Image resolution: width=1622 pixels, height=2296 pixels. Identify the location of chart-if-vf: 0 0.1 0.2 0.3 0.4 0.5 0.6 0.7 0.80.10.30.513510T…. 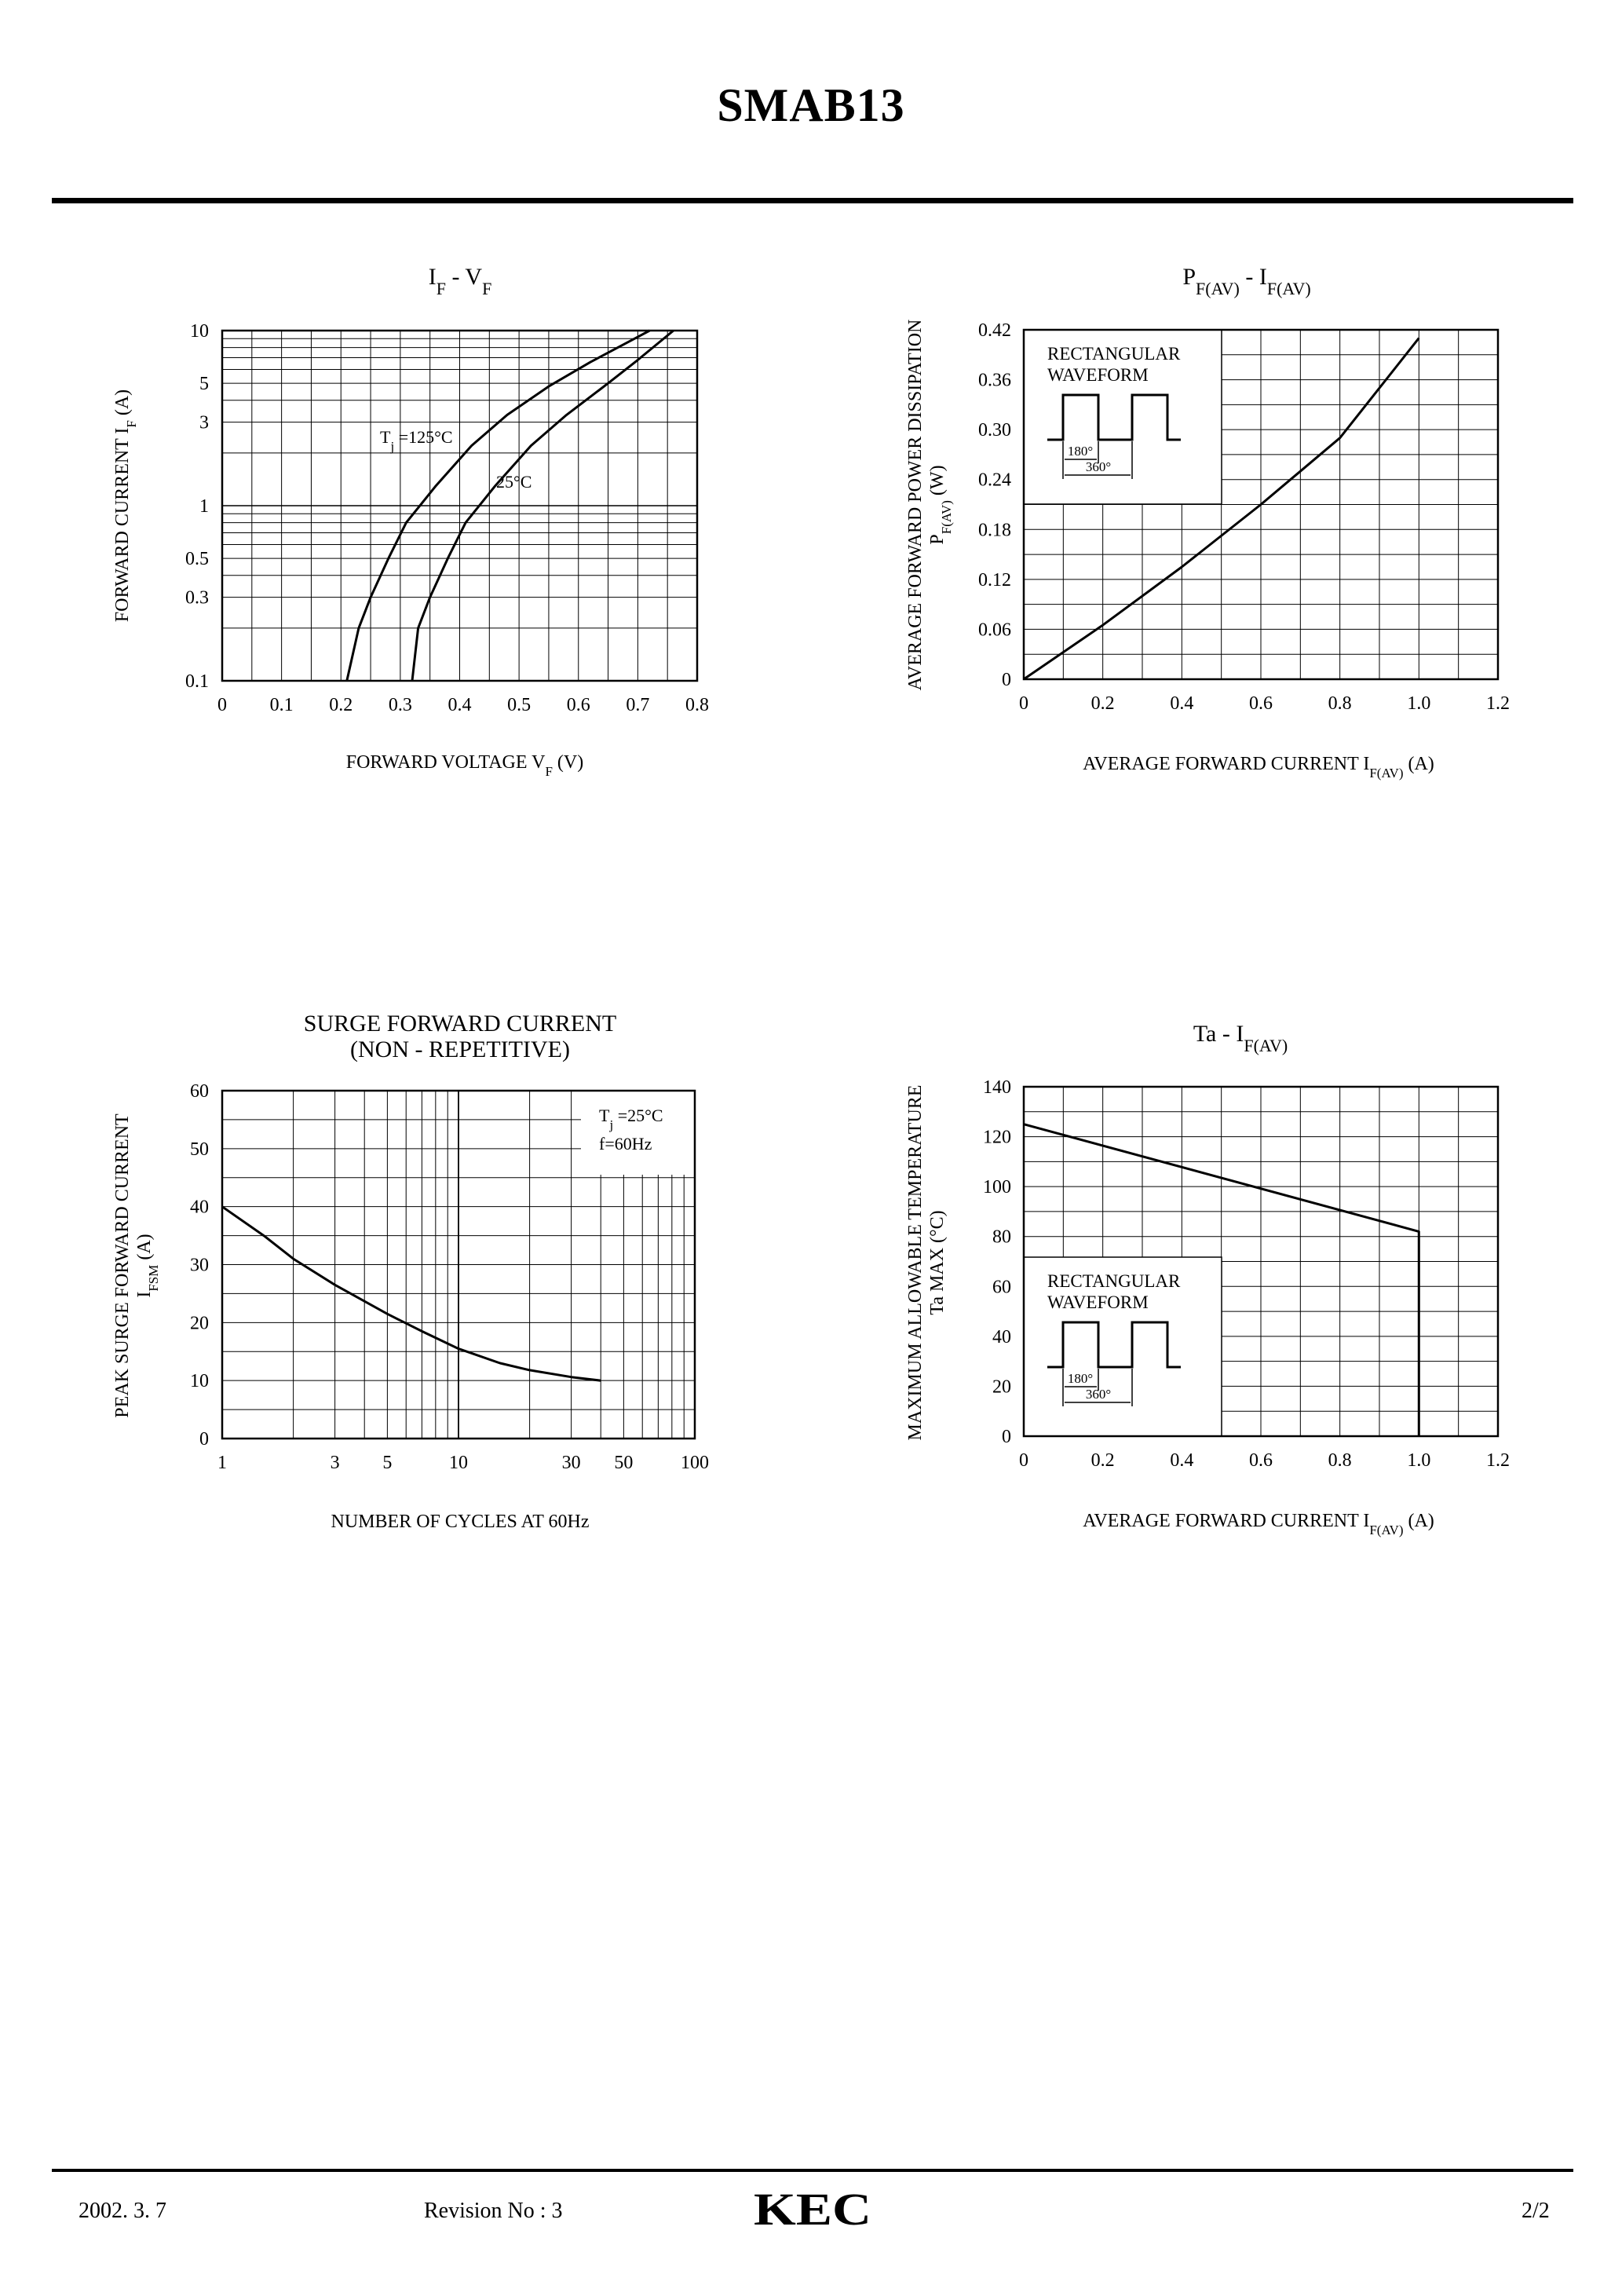
(410, 522).